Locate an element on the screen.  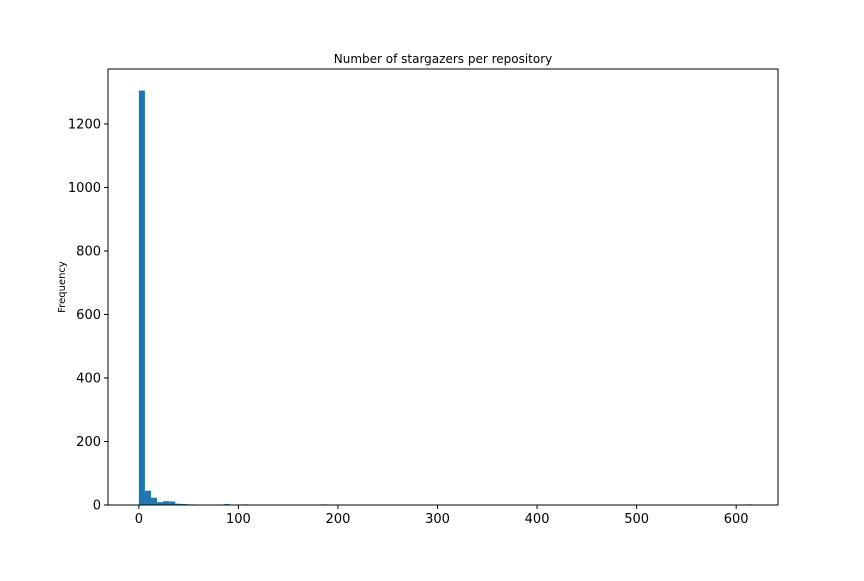
x-tick-label: 600 is located at coordinates (736, 519).